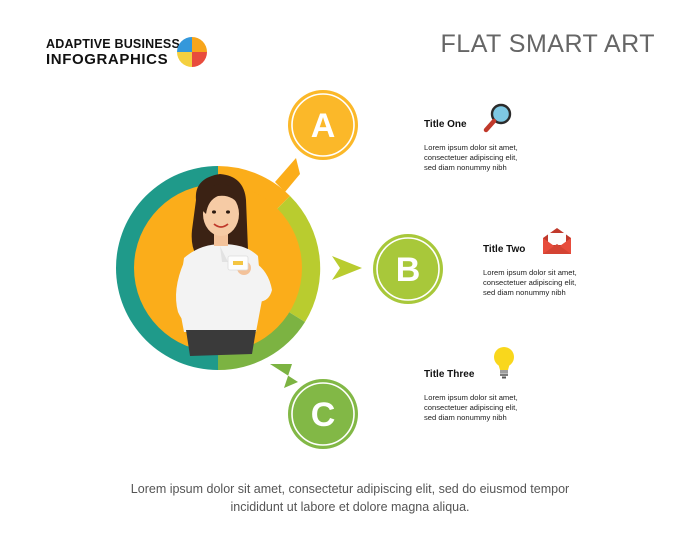 The width and height of the screenshot is (700, 547). I want to click on arrow-to-c, so click(284, 376).